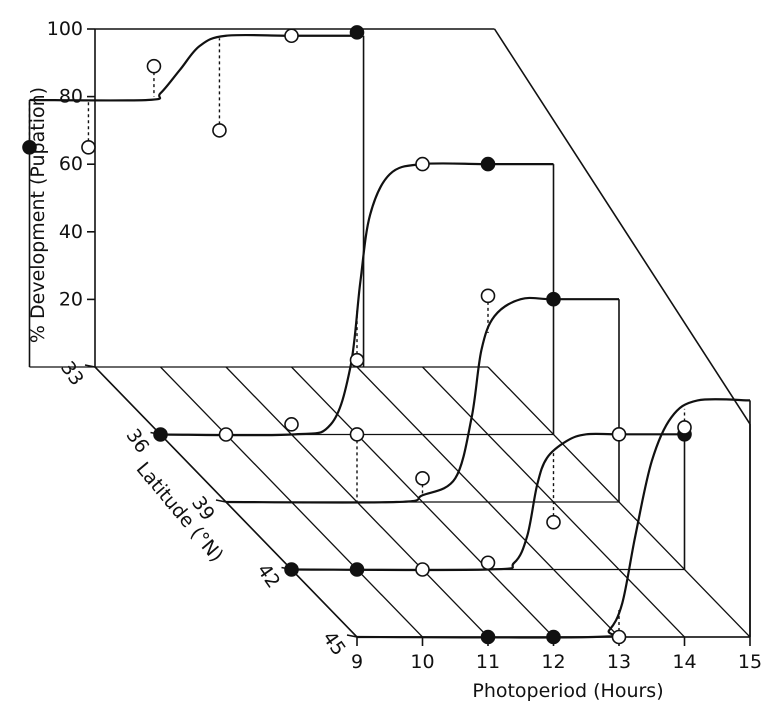  I want to click on x-tick-label: 15, so click(750, 662).